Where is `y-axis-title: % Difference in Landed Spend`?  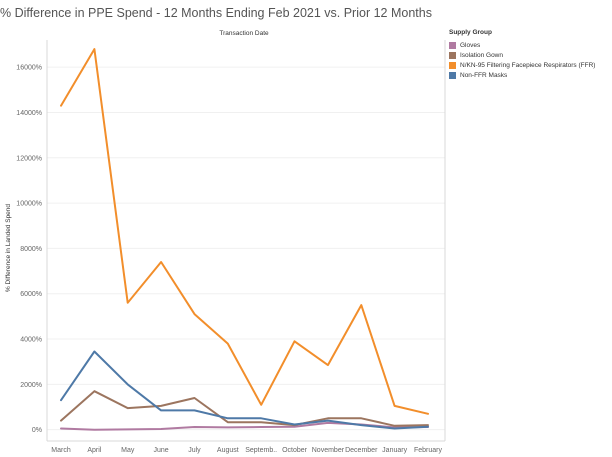
y-axis-title: % Difference in Landed Spend is located at coordinates (8, 248).